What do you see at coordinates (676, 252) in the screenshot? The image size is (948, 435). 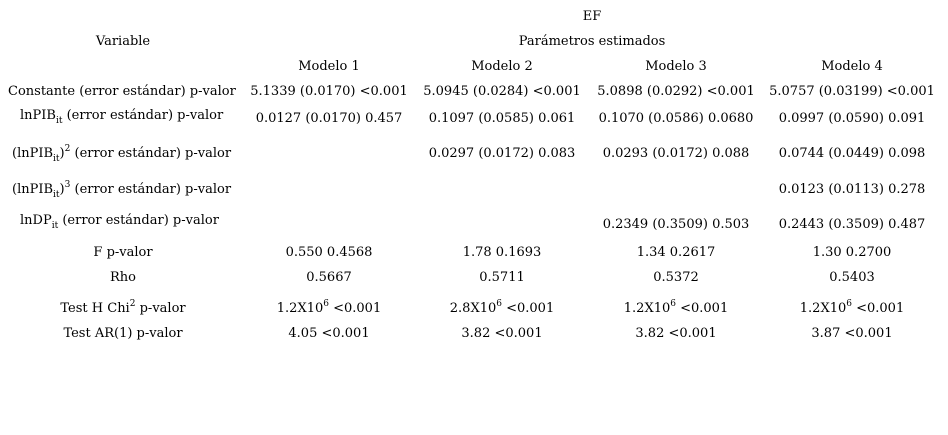 I see `cell-f-m3: 1.34 0.2617` at bounding box center [676, 252].